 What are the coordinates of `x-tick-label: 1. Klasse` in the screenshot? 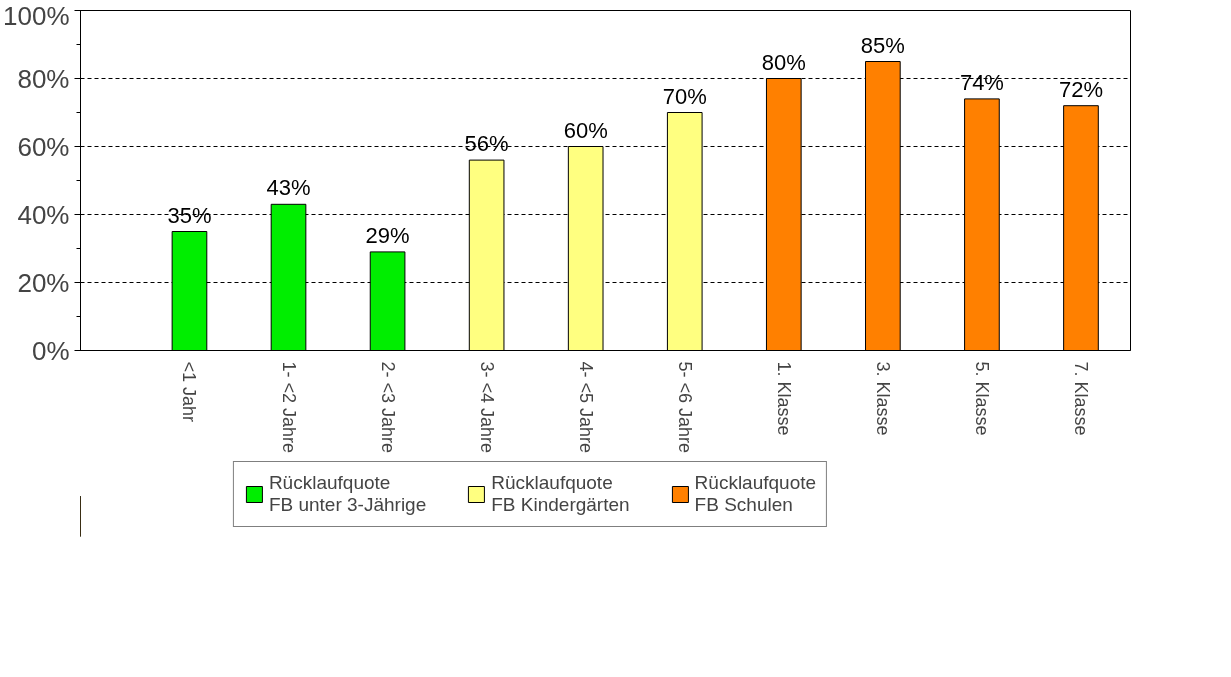 It's located at (783, 398).